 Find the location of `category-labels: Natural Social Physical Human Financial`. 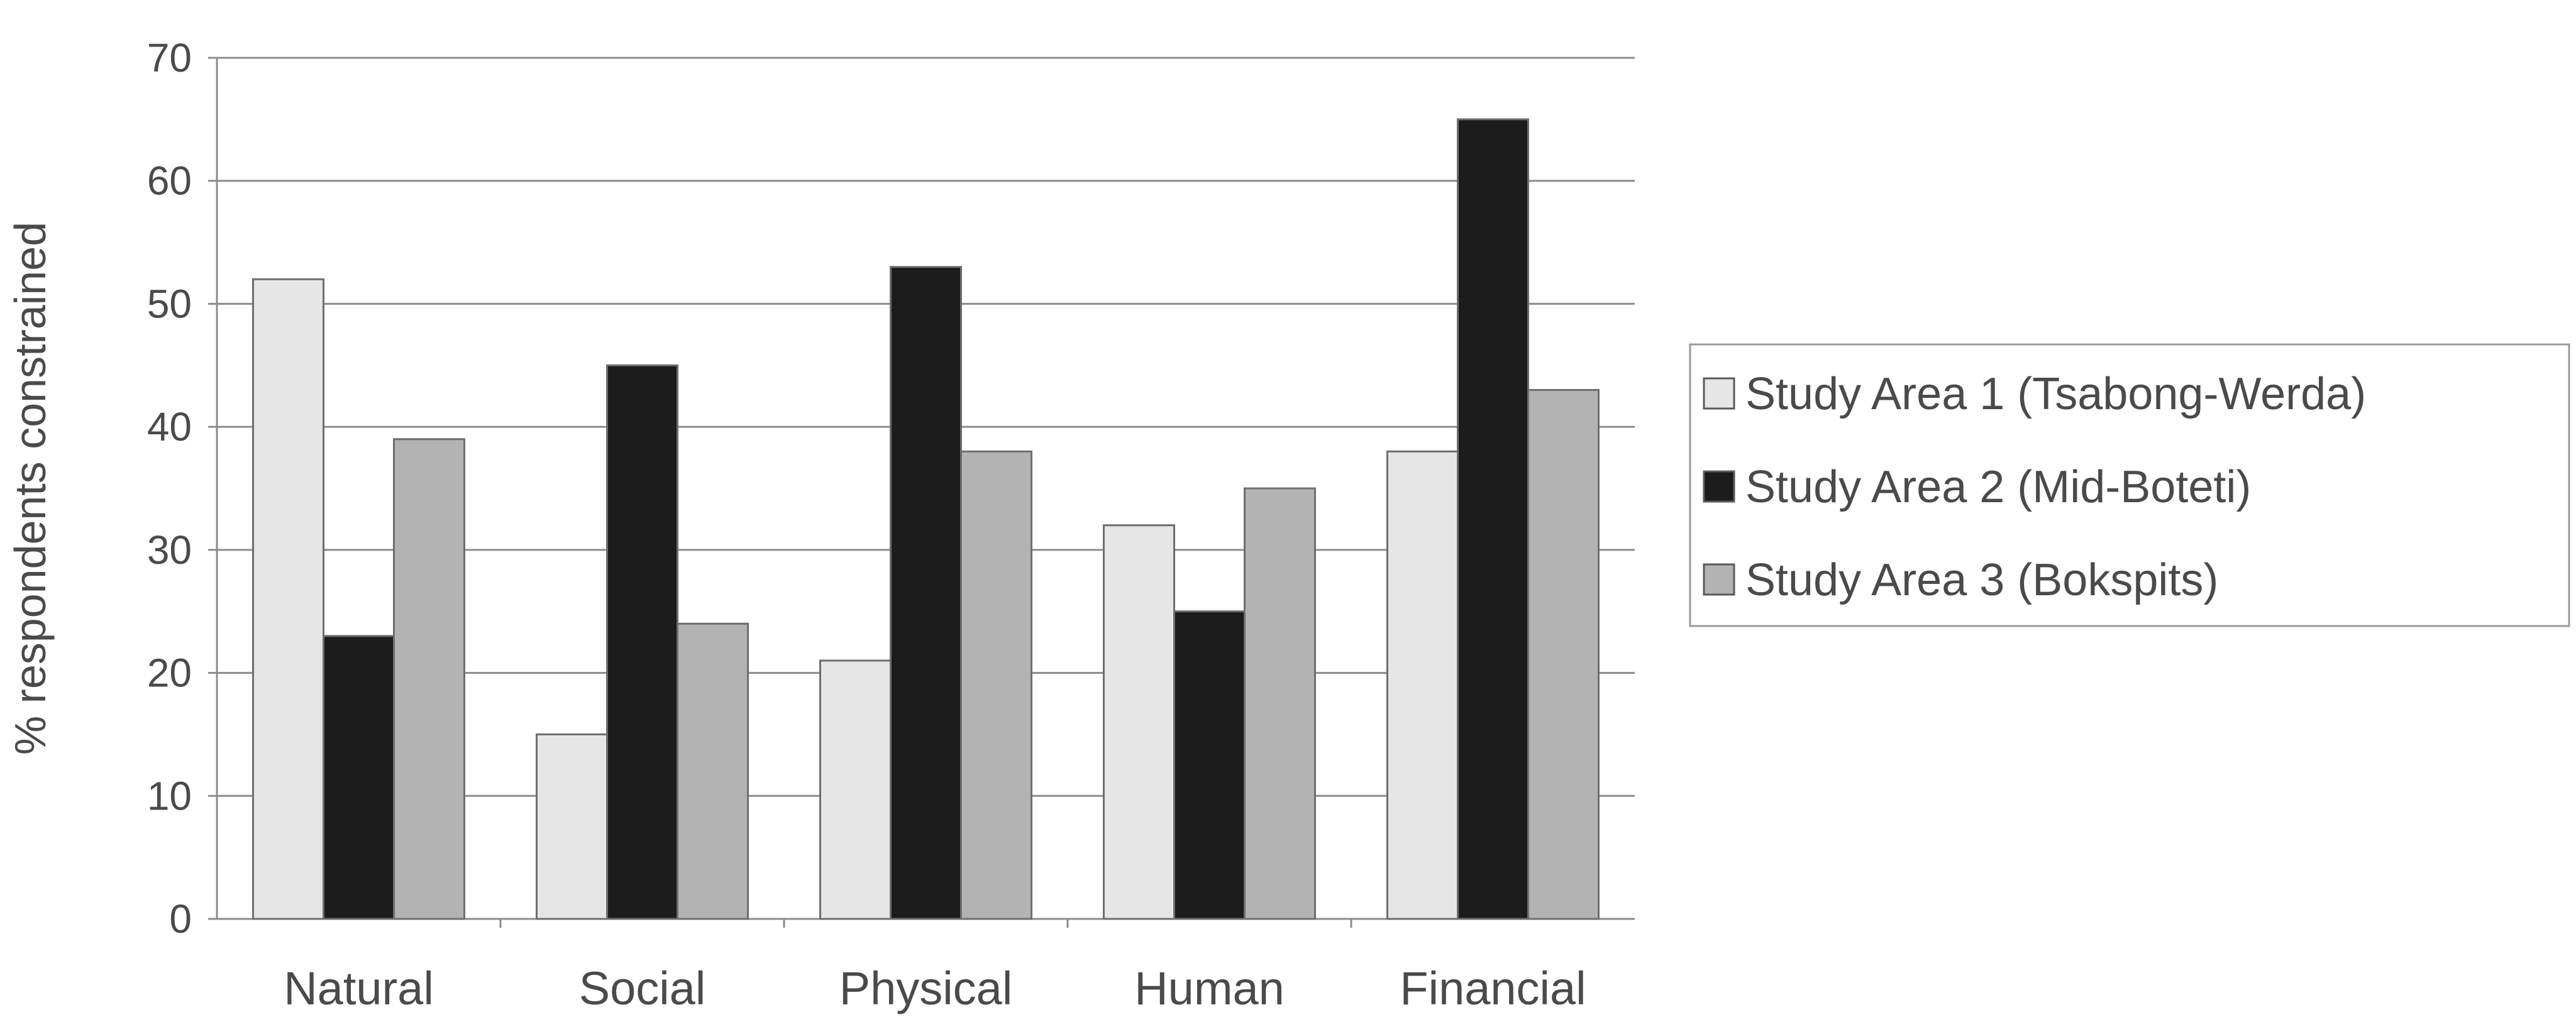

category-labels: Natural Social Physical Human Financial is located at coordinates (935, 988).